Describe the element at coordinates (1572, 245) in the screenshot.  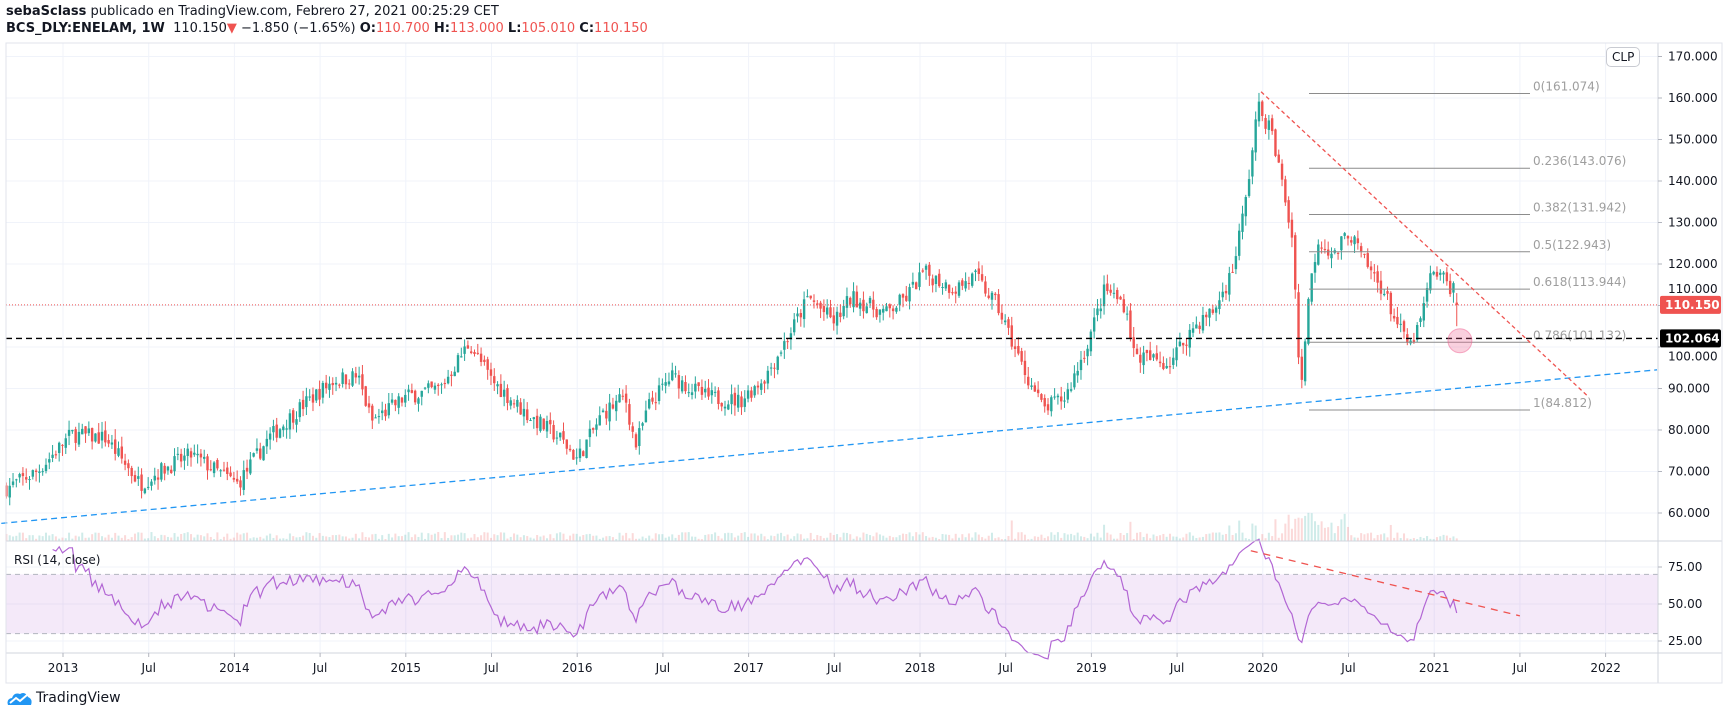
I see `fib-level-label: 0.5(122.943)` at that location.